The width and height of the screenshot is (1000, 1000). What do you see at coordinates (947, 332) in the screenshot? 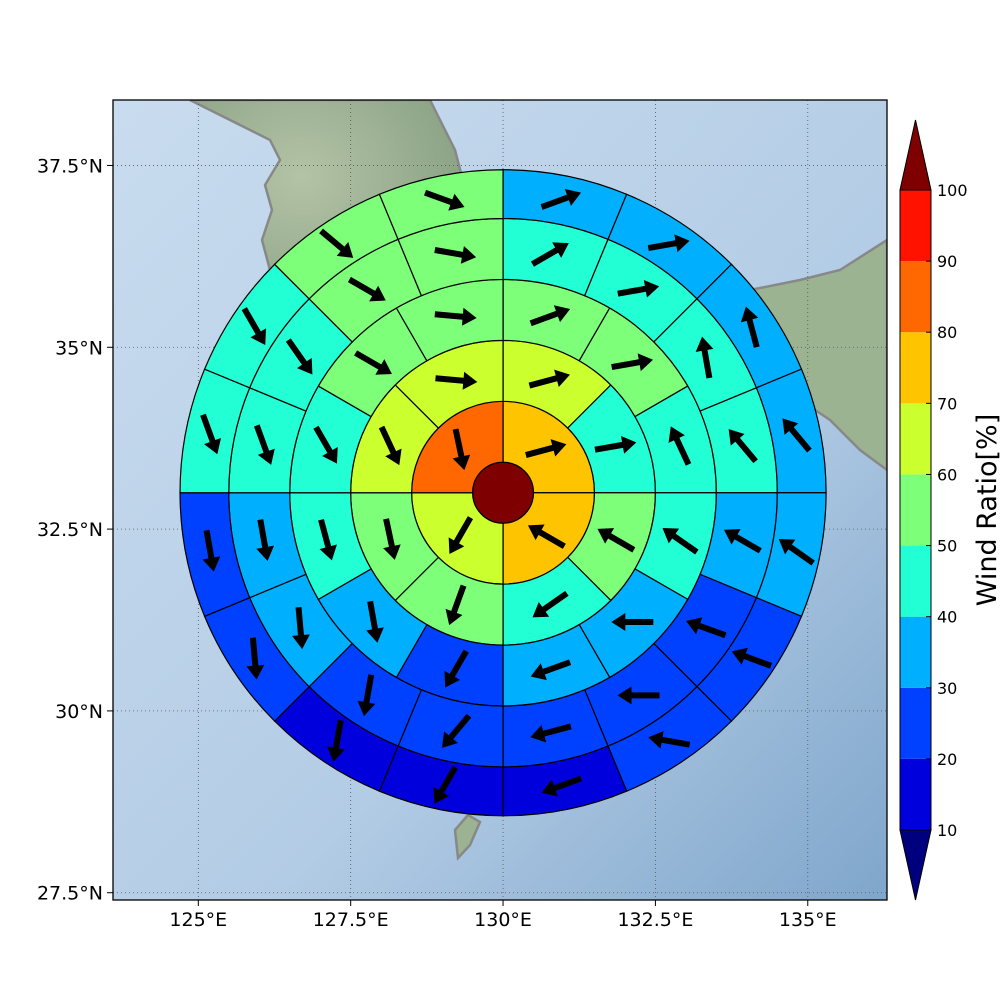
I see `colorbar-tick-label: 80` at bounding box center [947, 332].